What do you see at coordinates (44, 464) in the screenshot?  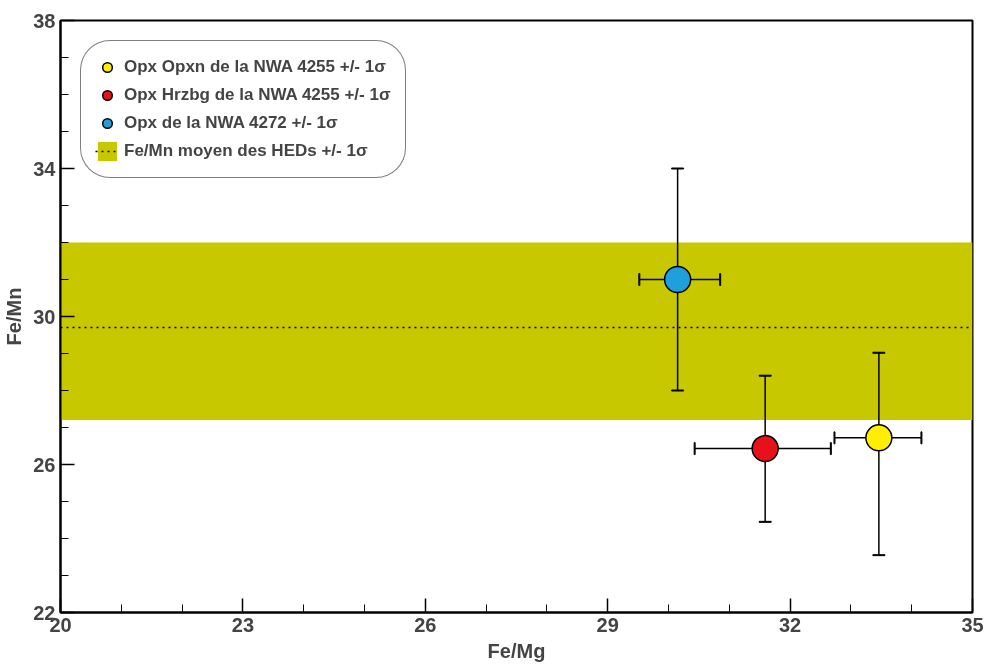 I see `y-tick-label: 26` at bounding box center [44, 464].